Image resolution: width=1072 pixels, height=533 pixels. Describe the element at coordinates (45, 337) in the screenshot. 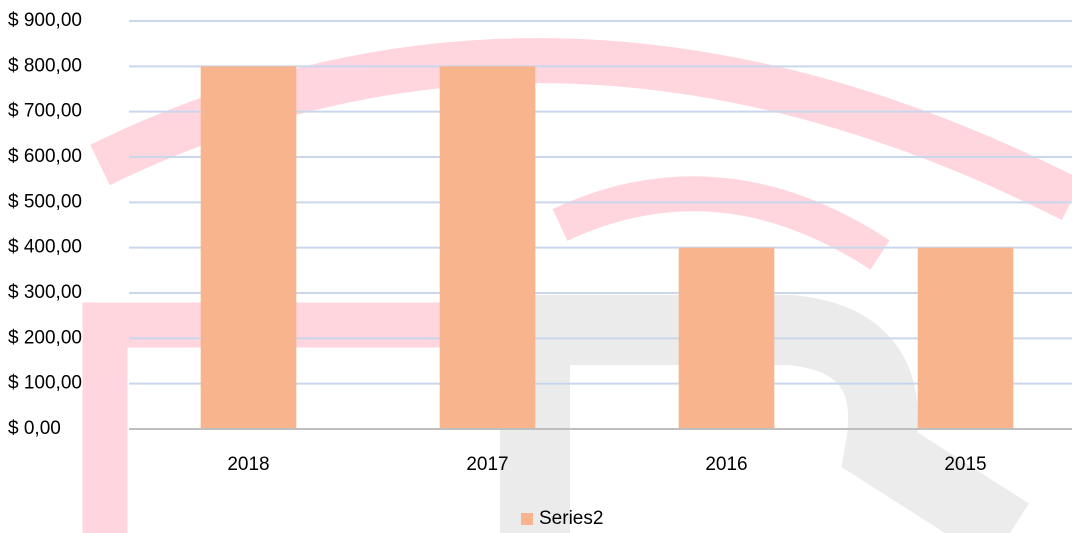

I see `y-tick-label: $ 200,00` at that location.